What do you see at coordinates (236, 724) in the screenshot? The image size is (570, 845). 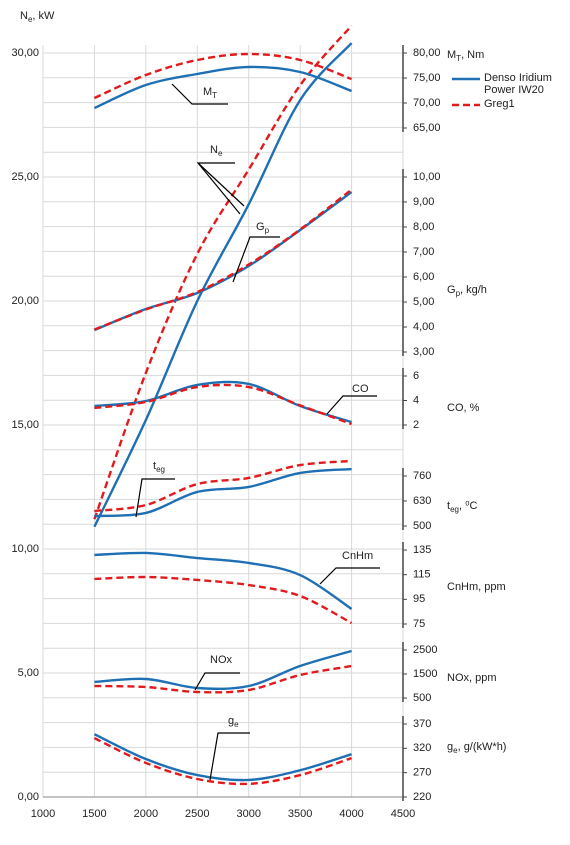 I see `annotation-part: e` at bounding box center [236, 724].